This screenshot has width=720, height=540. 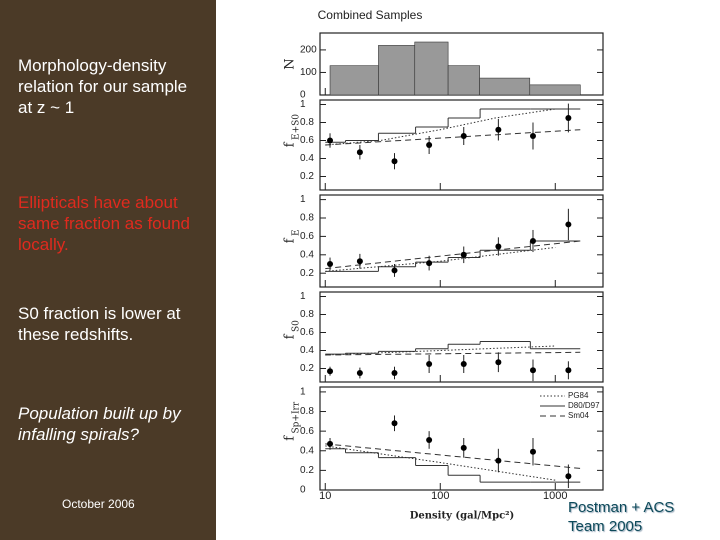 I want to click on y-axis-label: fE, so click(x=292, y=236).